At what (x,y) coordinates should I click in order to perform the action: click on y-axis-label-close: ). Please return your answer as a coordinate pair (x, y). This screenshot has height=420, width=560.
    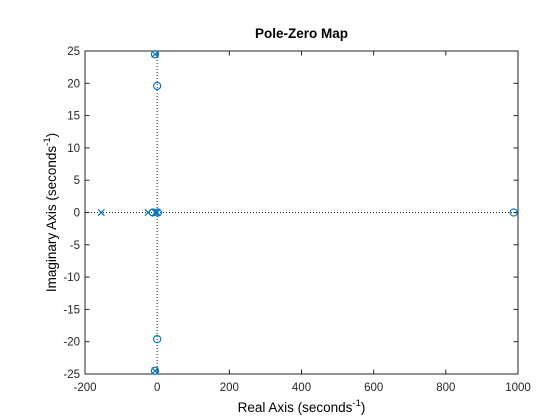
    Looking at the image, I should click on (51, 135).